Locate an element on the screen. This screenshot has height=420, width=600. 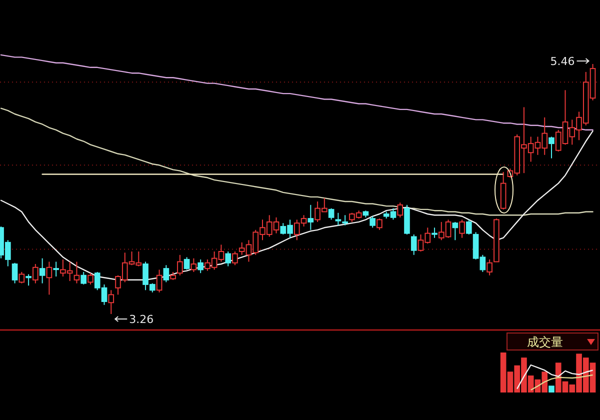
chart-title: 成交量 is located at coordinates (545, 342).